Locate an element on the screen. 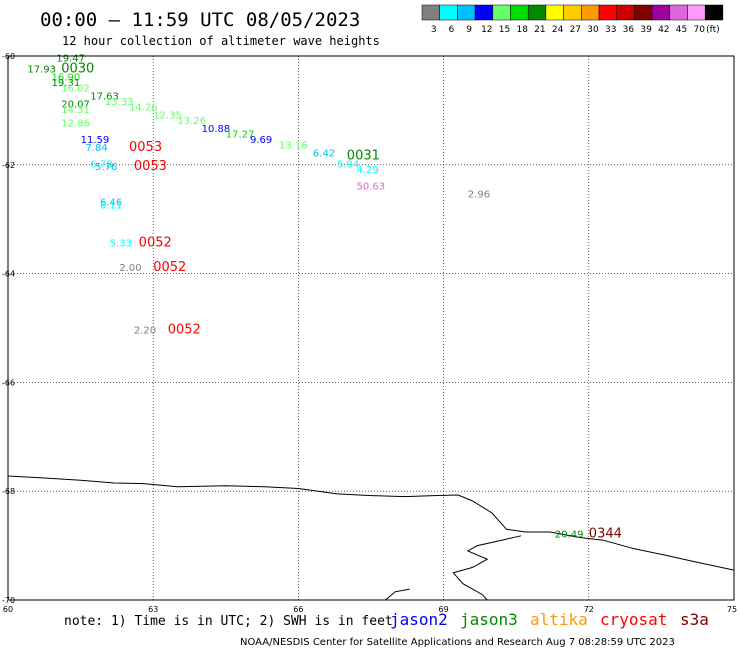 Image resolution: width=740 pixels, height=650 pixels. time-label: 0031 is located at coordinates (363, 155).